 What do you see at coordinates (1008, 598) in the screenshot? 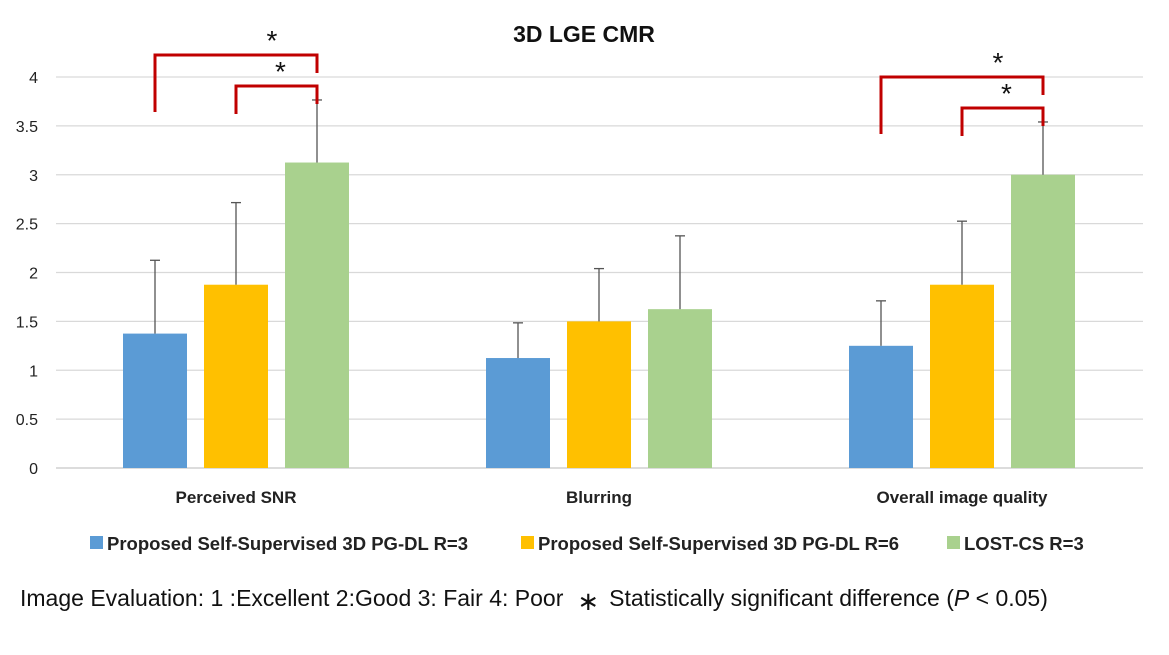
I see `significance-suffix: < 0.05)` at bounding box center [1008, 598].